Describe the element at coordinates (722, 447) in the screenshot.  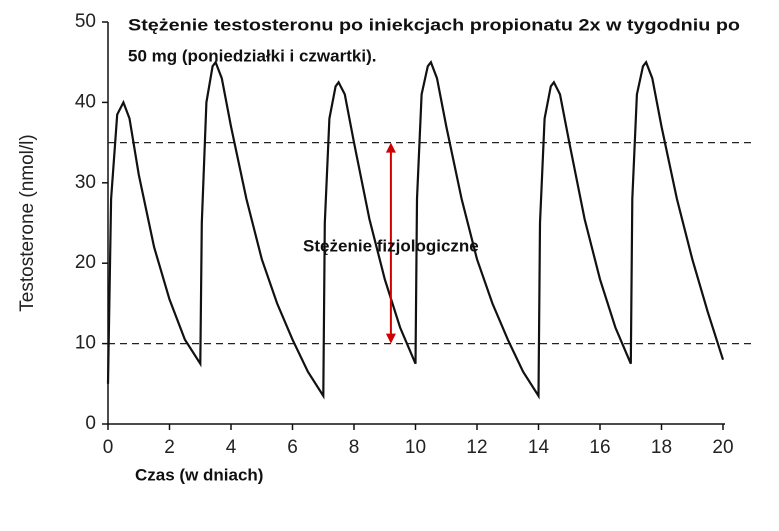
I see `x-tick-label: 20` at that location.